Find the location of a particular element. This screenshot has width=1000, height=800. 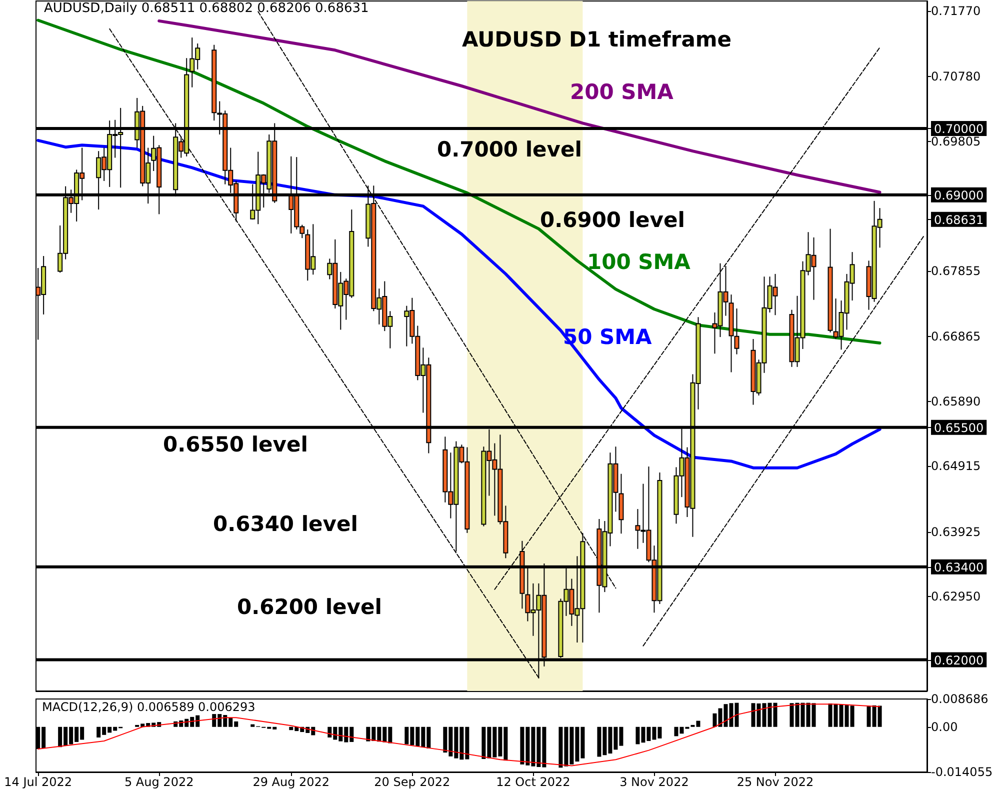

y-tick-label: 0.65500 is located at coordinates (959, 427).